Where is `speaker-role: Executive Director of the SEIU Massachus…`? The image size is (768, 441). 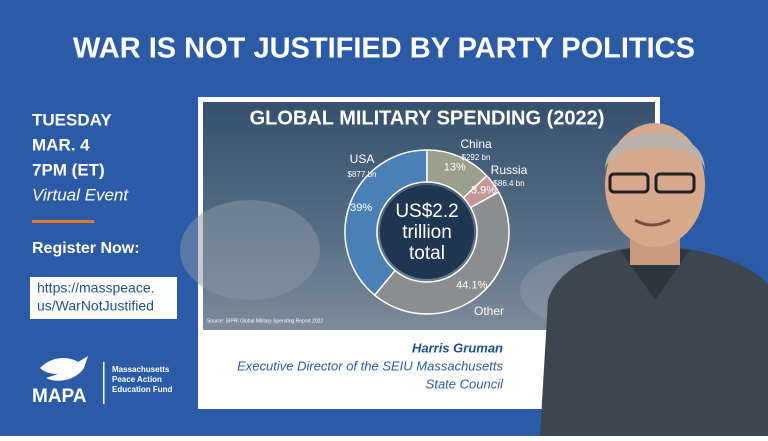 speaker-role: Executive Director of the SEIU Massachus… is located at coordinates (370, 365).